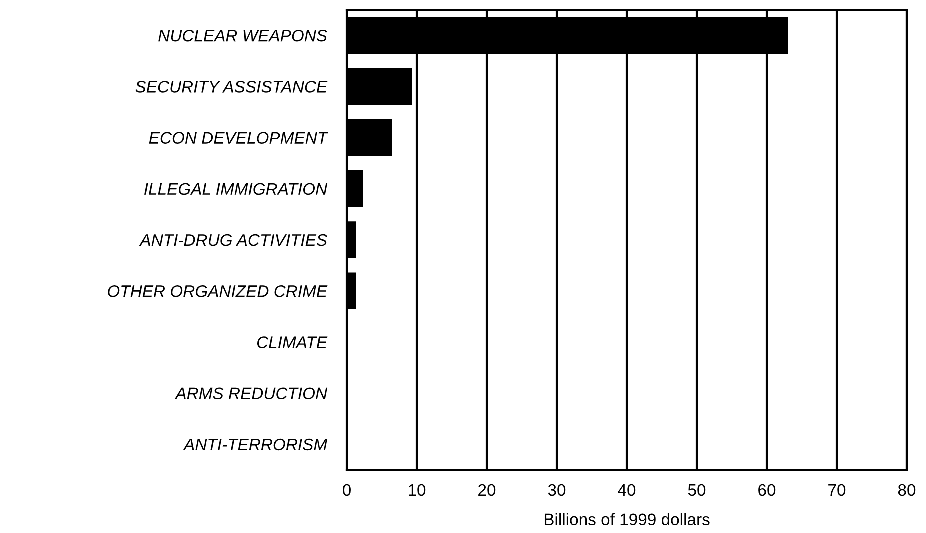 The height and width of the screenshot is (533, 926). Describe the element at coordinates (697, 490) in the screenshot. I see `x-tick-label: 50` at that location.